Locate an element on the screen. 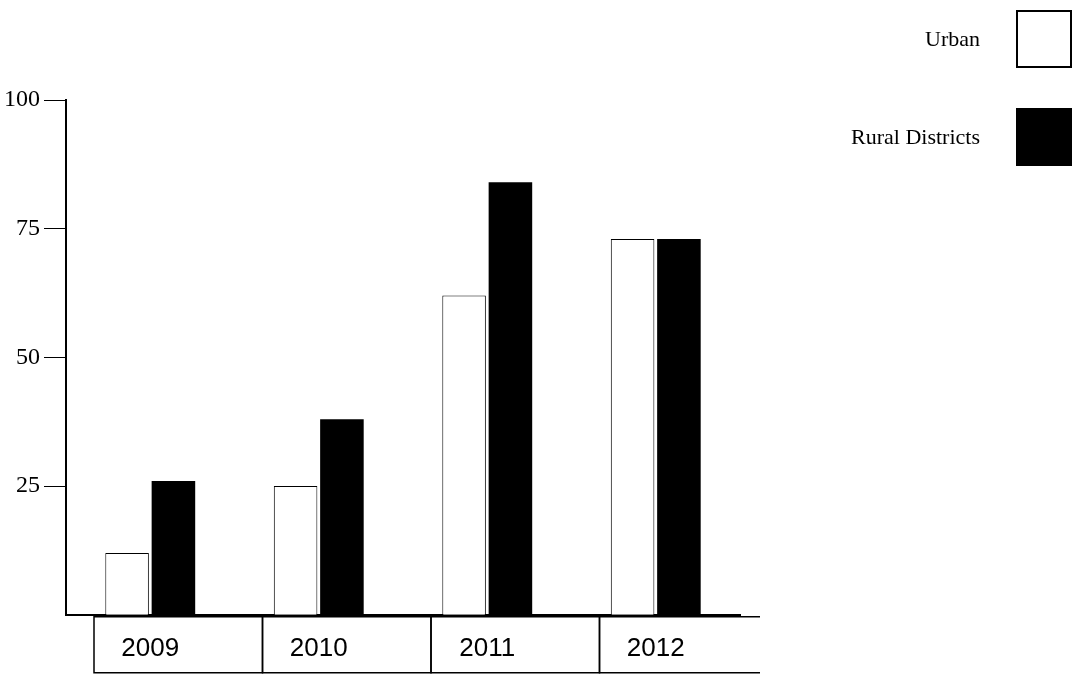  text: Urban is located at coordinates (952, 39).